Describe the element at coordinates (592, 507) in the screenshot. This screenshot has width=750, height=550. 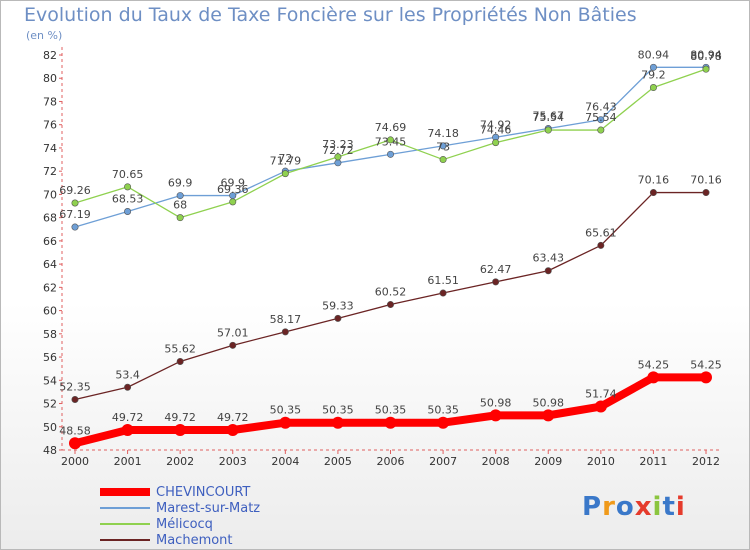
I see `logo-letter: P` at that location.